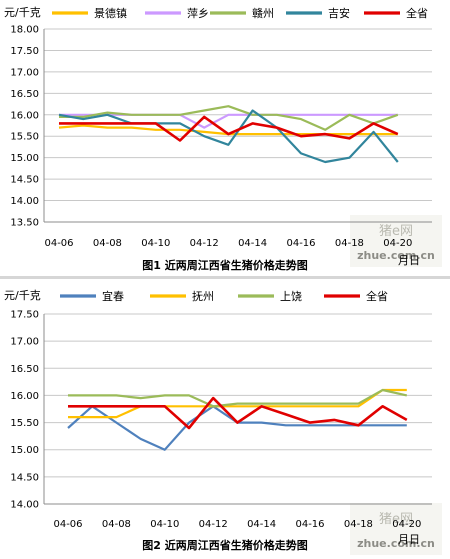 The width and height of the screenshot is (450, 559). Describe the element at coordinates (225, 277) in the screenshot. I see `chart-divider` at that location.